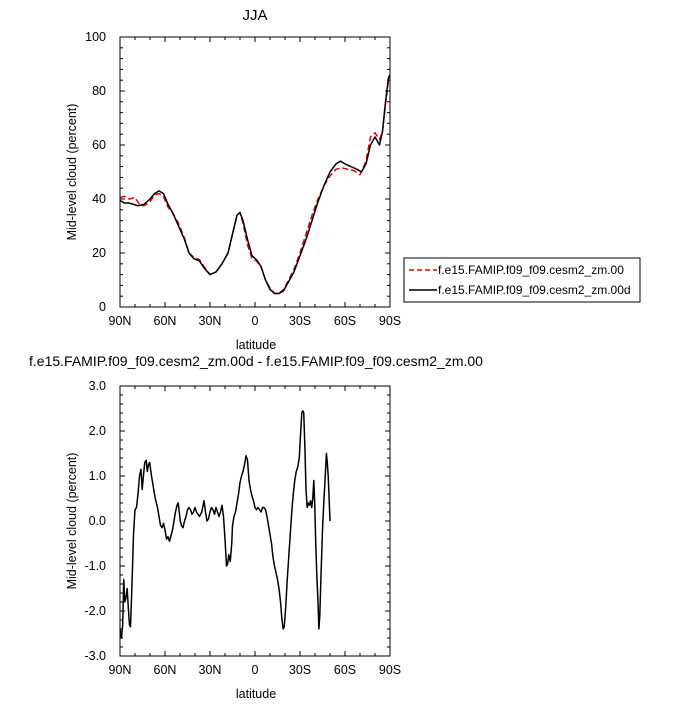 The image size is (689, 708). What do you see at coordinates (345, 321) in the screenshot?
I see `top-xtick-label: 60S` at bounding box center [345, 321].